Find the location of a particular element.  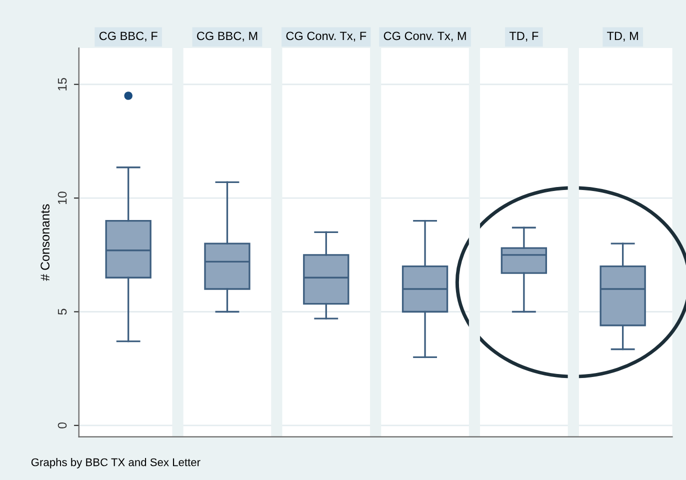

x-tick-label: CG Conv. Tx, M is located at coordinates (425, 37).